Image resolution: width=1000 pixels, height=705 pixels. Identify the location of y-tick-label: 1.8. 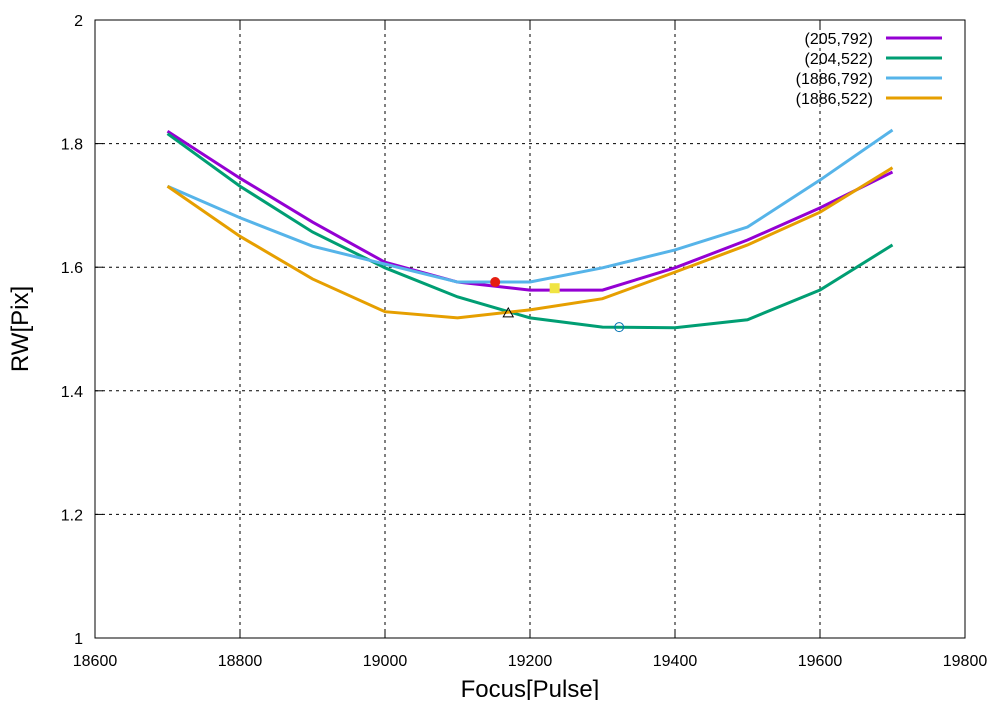
(72, 145).